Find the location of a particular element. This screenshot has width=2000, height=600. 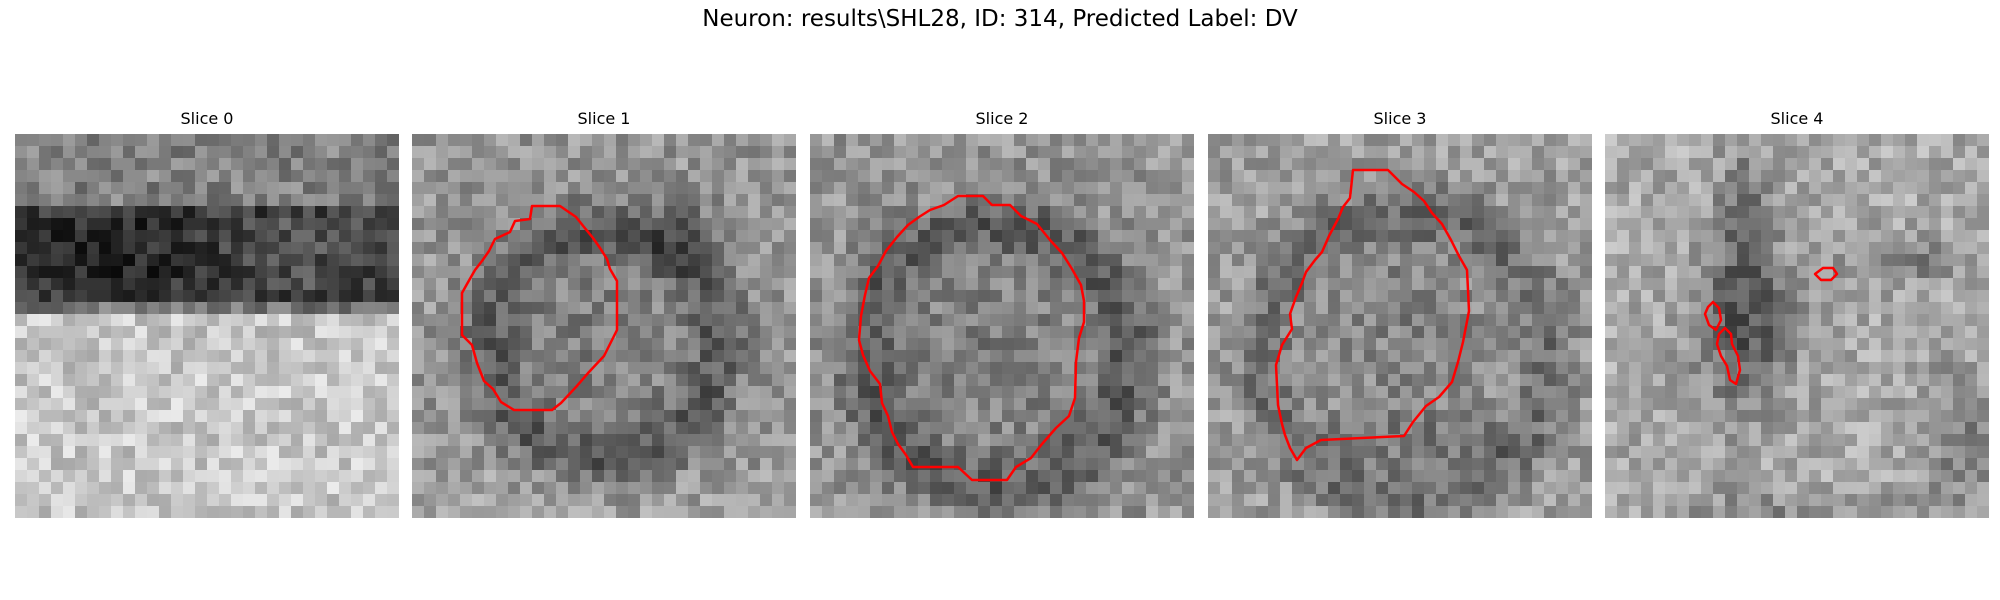

slice-panel-4: Slice 4 is located at coordinates (1797, 313).